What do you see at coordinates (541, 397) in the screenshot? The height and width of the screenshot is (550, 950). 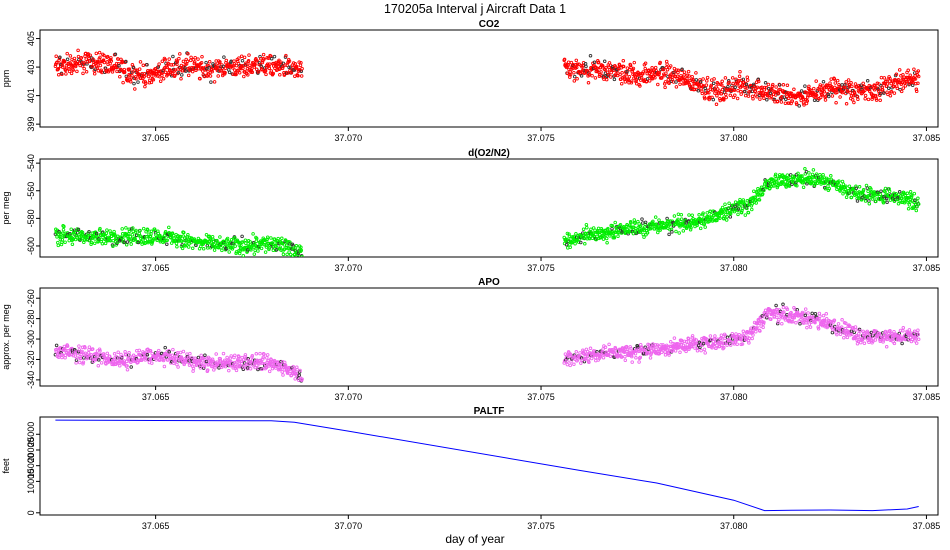 I see `x-tick-label: 37.075` at bounding box center [541, 397].